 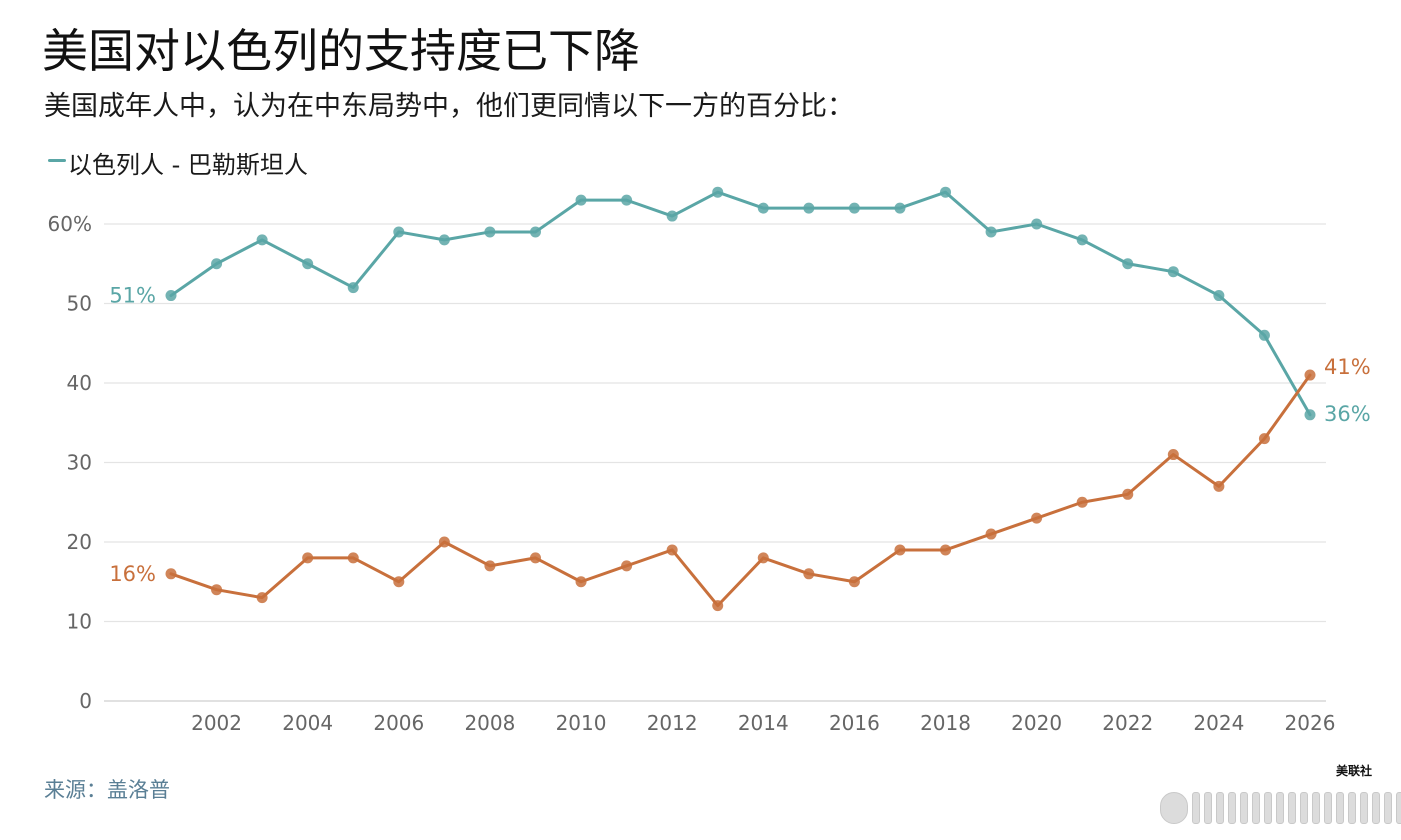 What do you see at coordinates (449, 106) in the screenshot?
I see `chart-subtitle: 美国成年人中，认为在中东局势中，他们更同情以下一方的百分比：` at bounding box center [449, 106].